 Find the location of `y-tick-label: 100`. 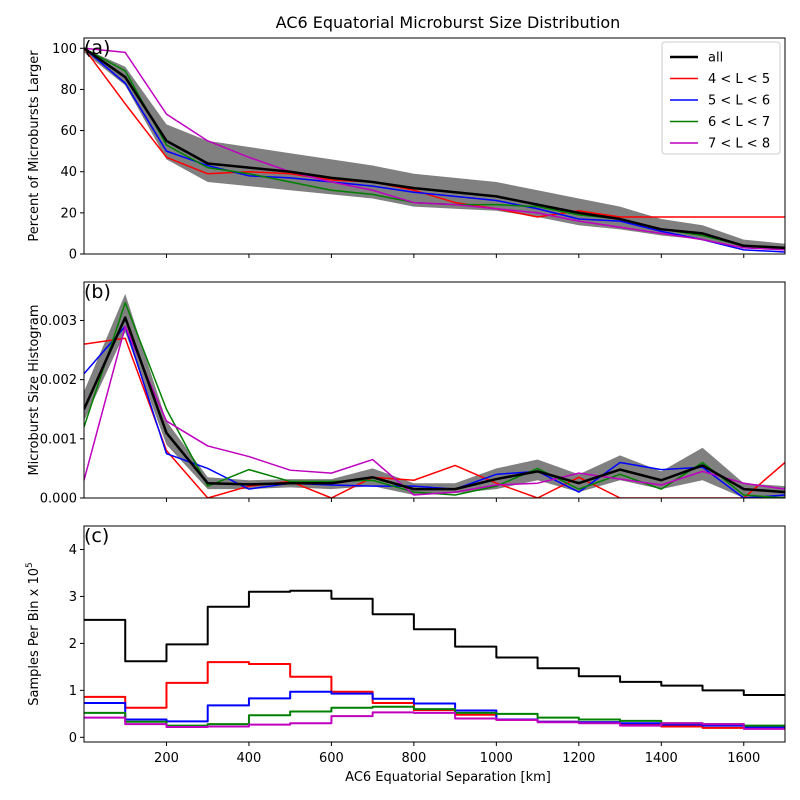

y-tick-label: 100 is located at coordinates (64, 49).